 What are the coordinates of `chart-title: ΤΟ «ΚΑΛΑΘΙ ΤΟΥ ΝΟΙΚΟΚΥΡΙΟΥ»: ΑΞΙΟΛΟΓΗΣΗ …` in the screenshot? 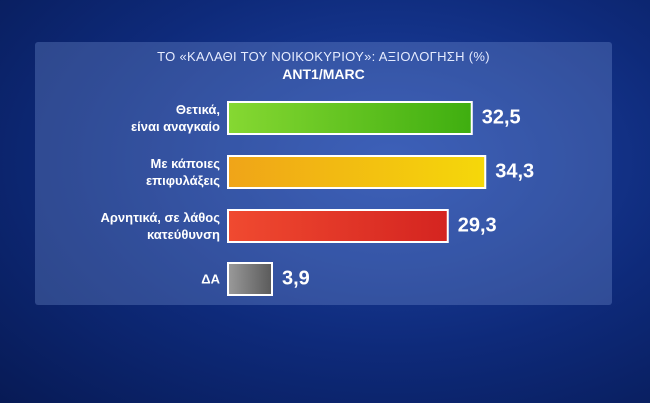 It's located at (323, 56).